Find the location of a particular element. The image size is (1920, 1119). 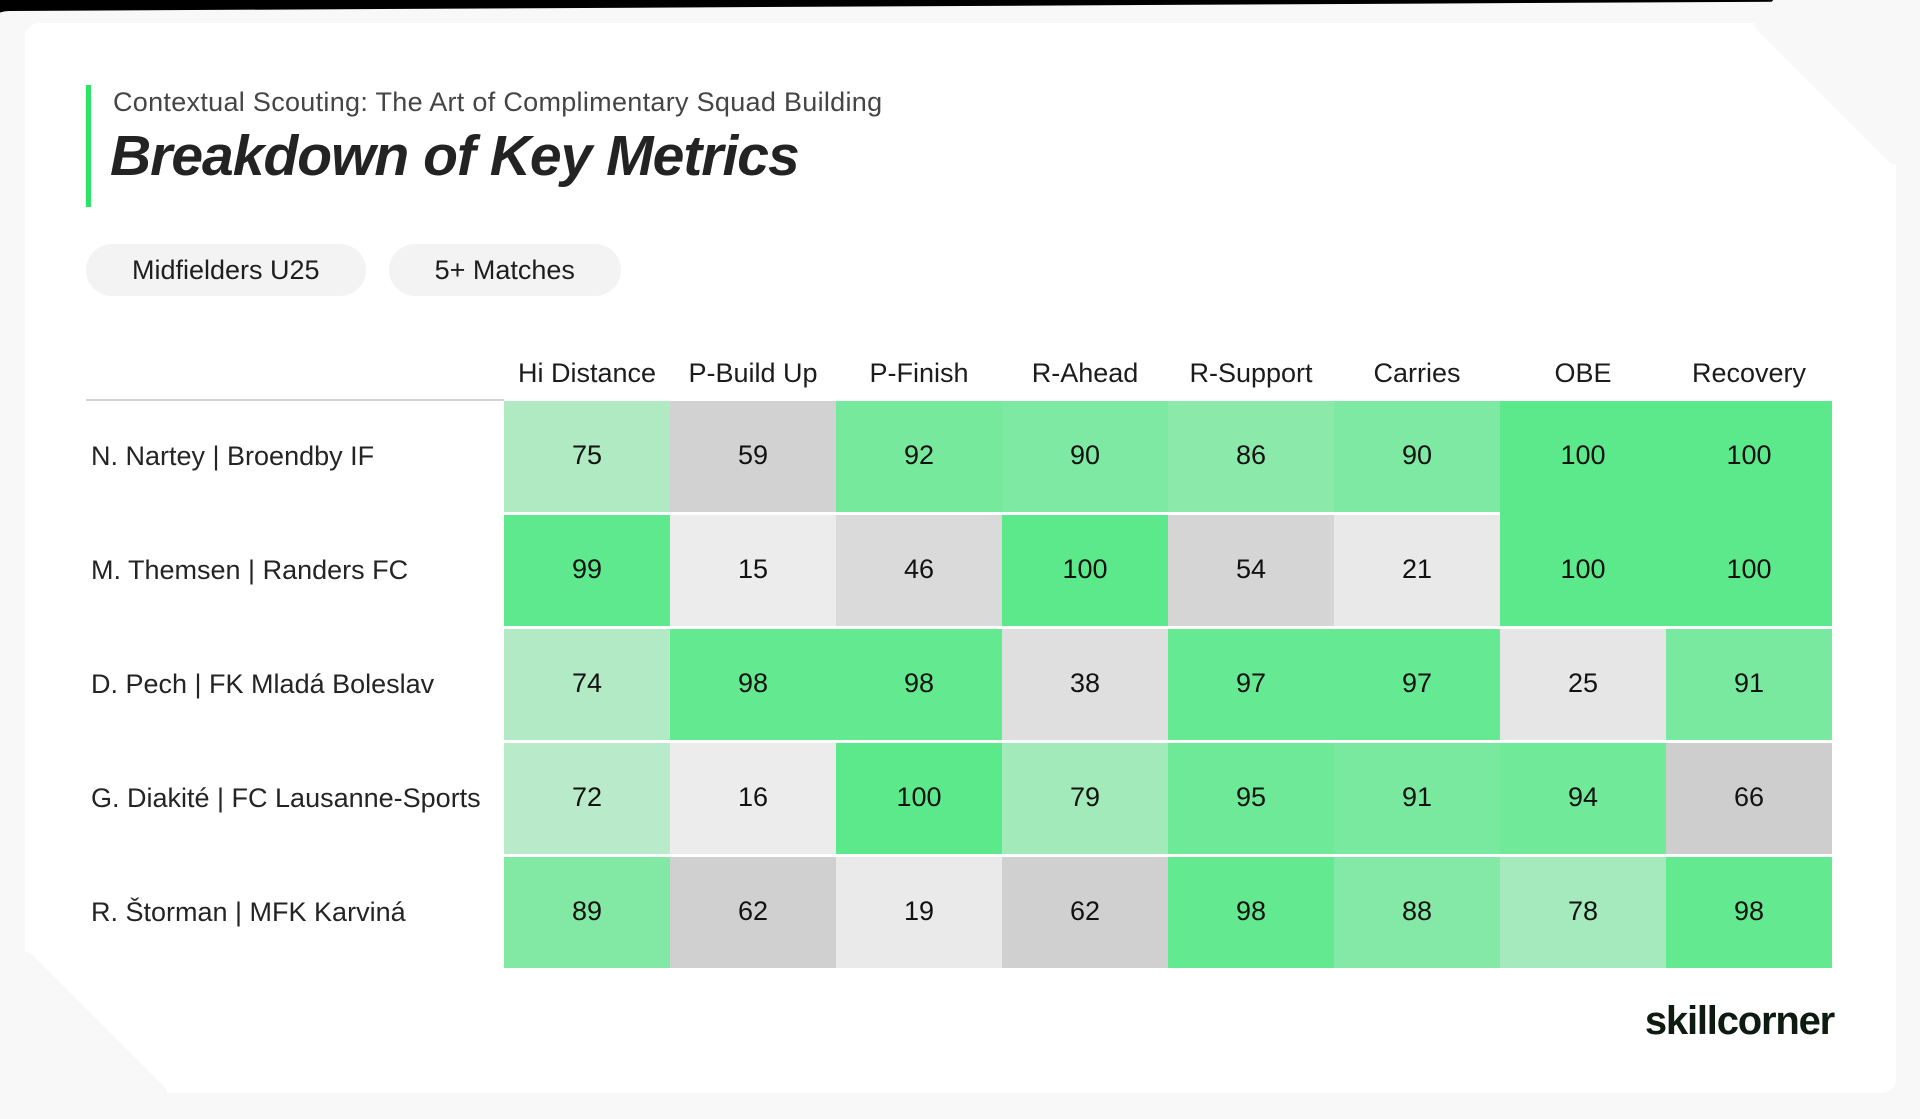

column-header: Recovery is located at coordinates (1749, 373).